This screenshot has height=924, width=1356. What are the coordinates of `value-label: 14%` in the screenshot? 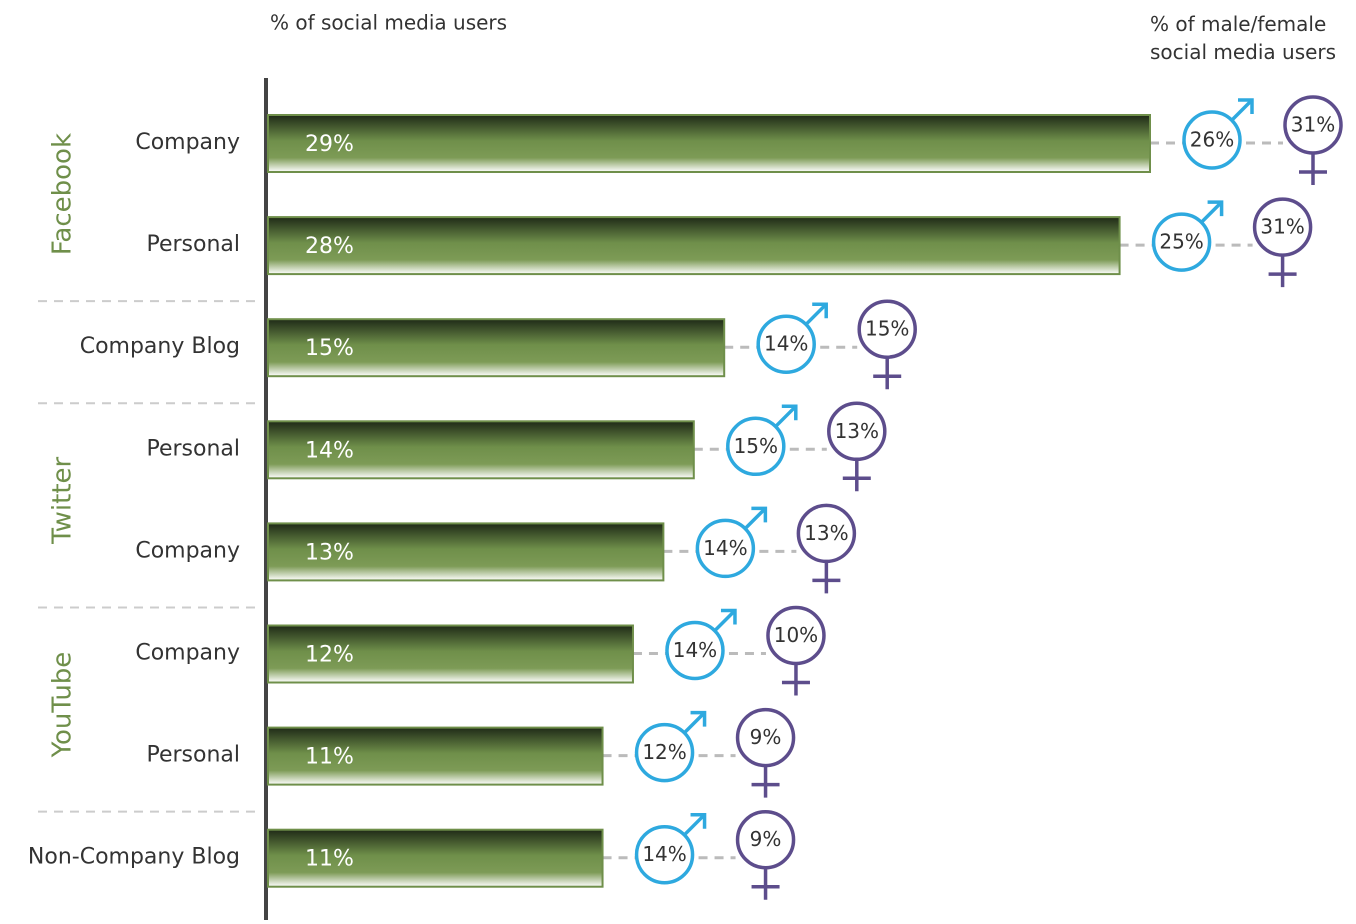 It's located at (329, 450).